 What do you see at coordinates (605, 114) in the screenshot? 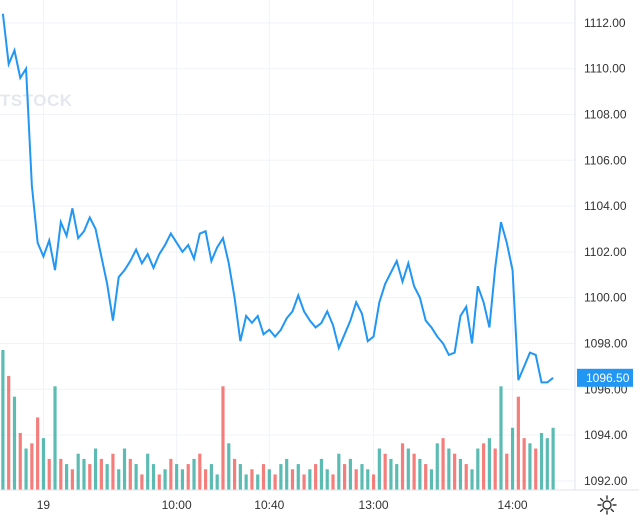
I see `y-tick-label: 1108.00` at bounding box center [605, 114].